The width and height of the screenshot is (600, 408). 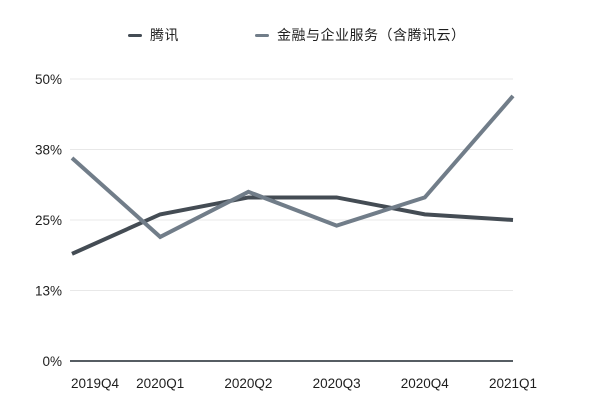 What do you see at coordinates (292, 225) in the screenshot?
I see `line-series-tencent` at bounding box center [292, 225].